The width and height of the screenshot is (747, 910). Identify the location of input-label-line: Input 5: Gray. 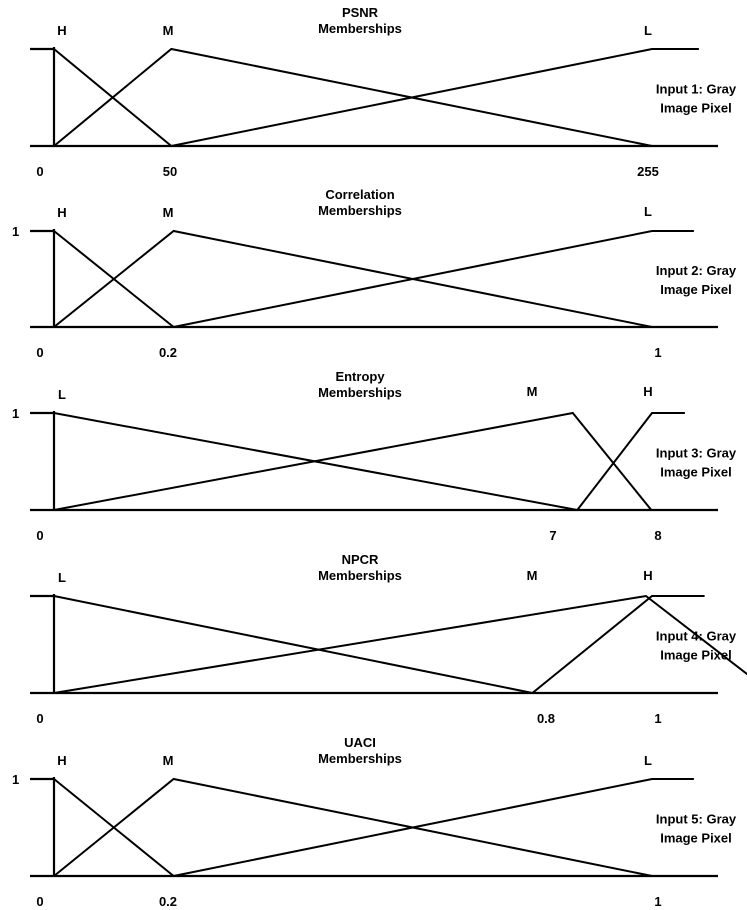
(696, 819).